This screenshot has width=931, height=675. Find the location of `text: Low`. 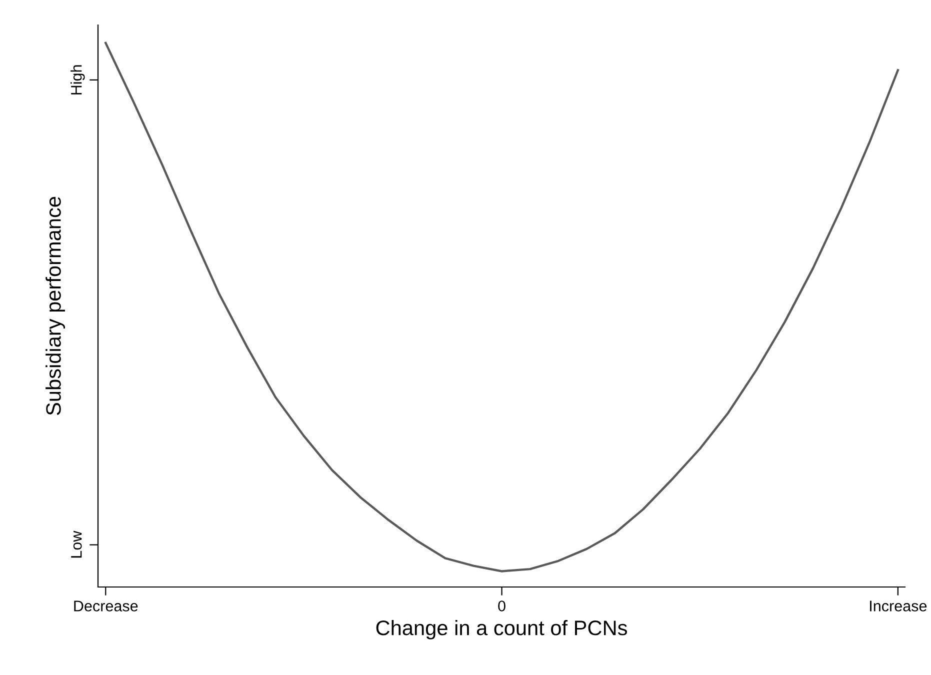

text: Low is located at coordinates (76, 544).